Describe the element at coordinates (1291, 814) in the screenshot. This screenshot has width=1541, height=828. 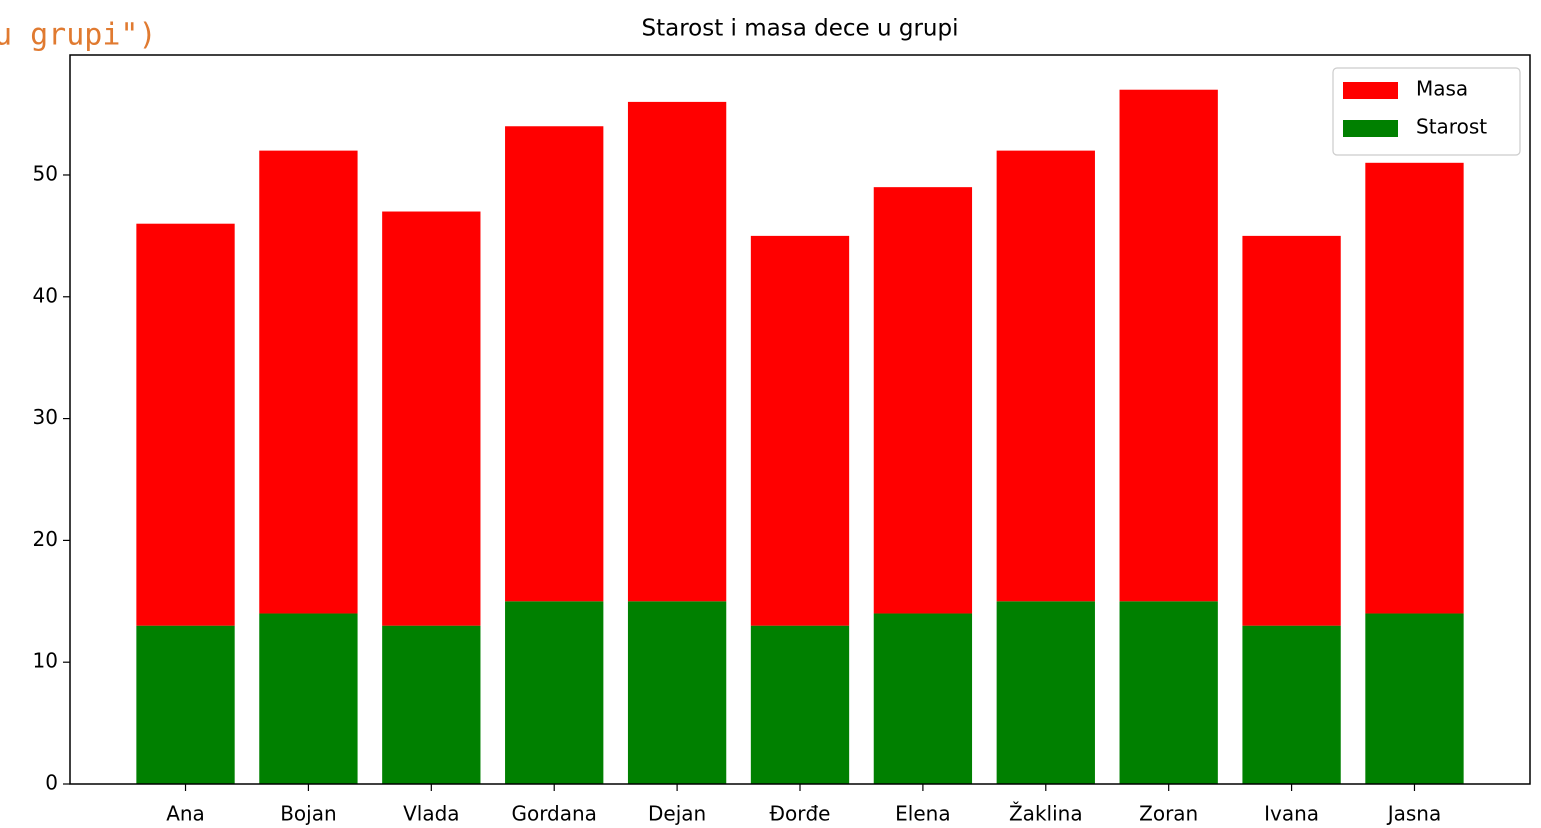
I see `x-tick-label: Ivana` at that location.